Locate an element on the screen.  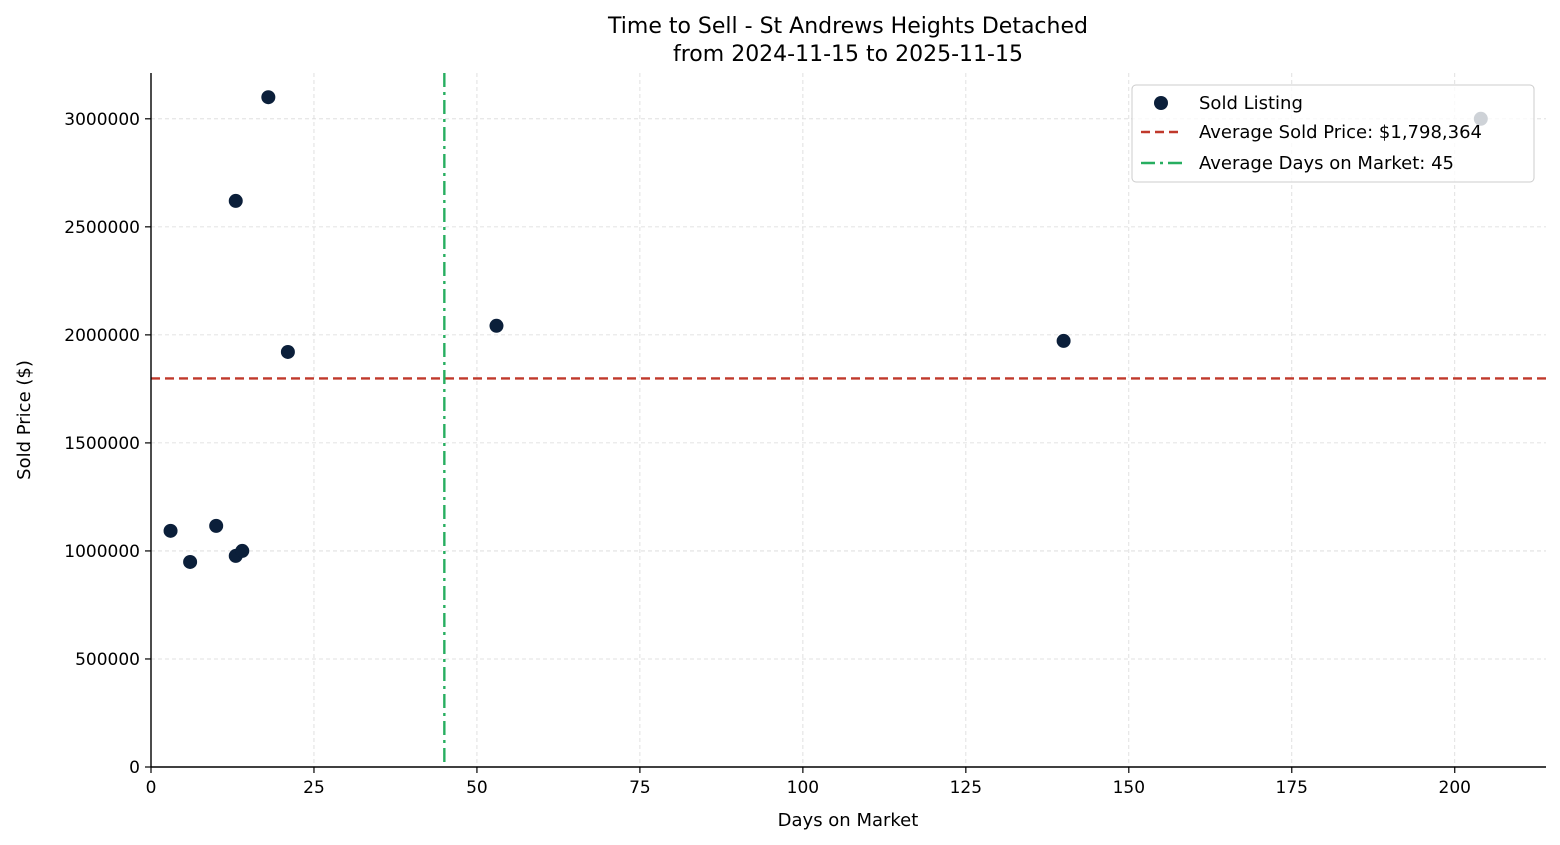
x-tick-label: 0 is located at coordinates (151, 788).